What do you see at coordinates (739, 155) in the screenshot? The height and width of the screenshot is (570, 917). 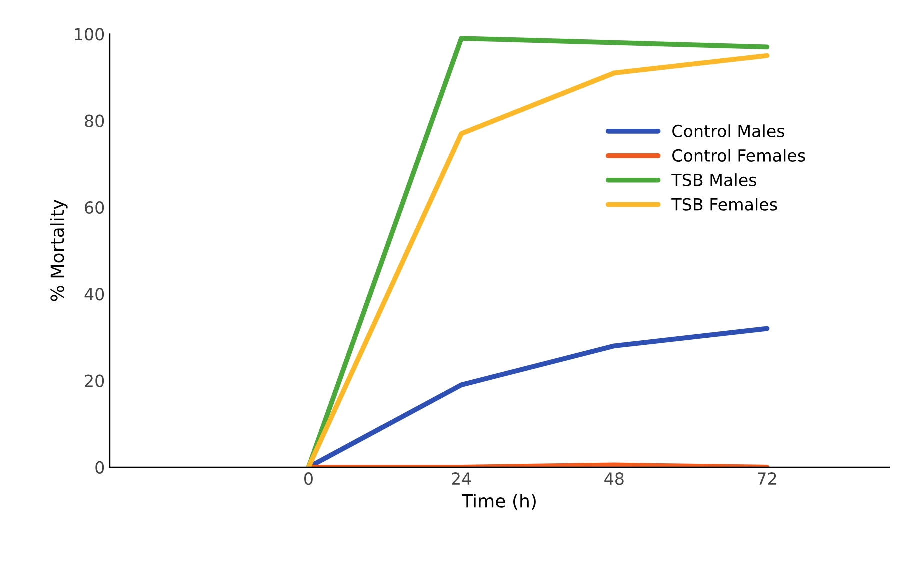 I see `legend-label: Control Females` at bounding box center [739, 155].